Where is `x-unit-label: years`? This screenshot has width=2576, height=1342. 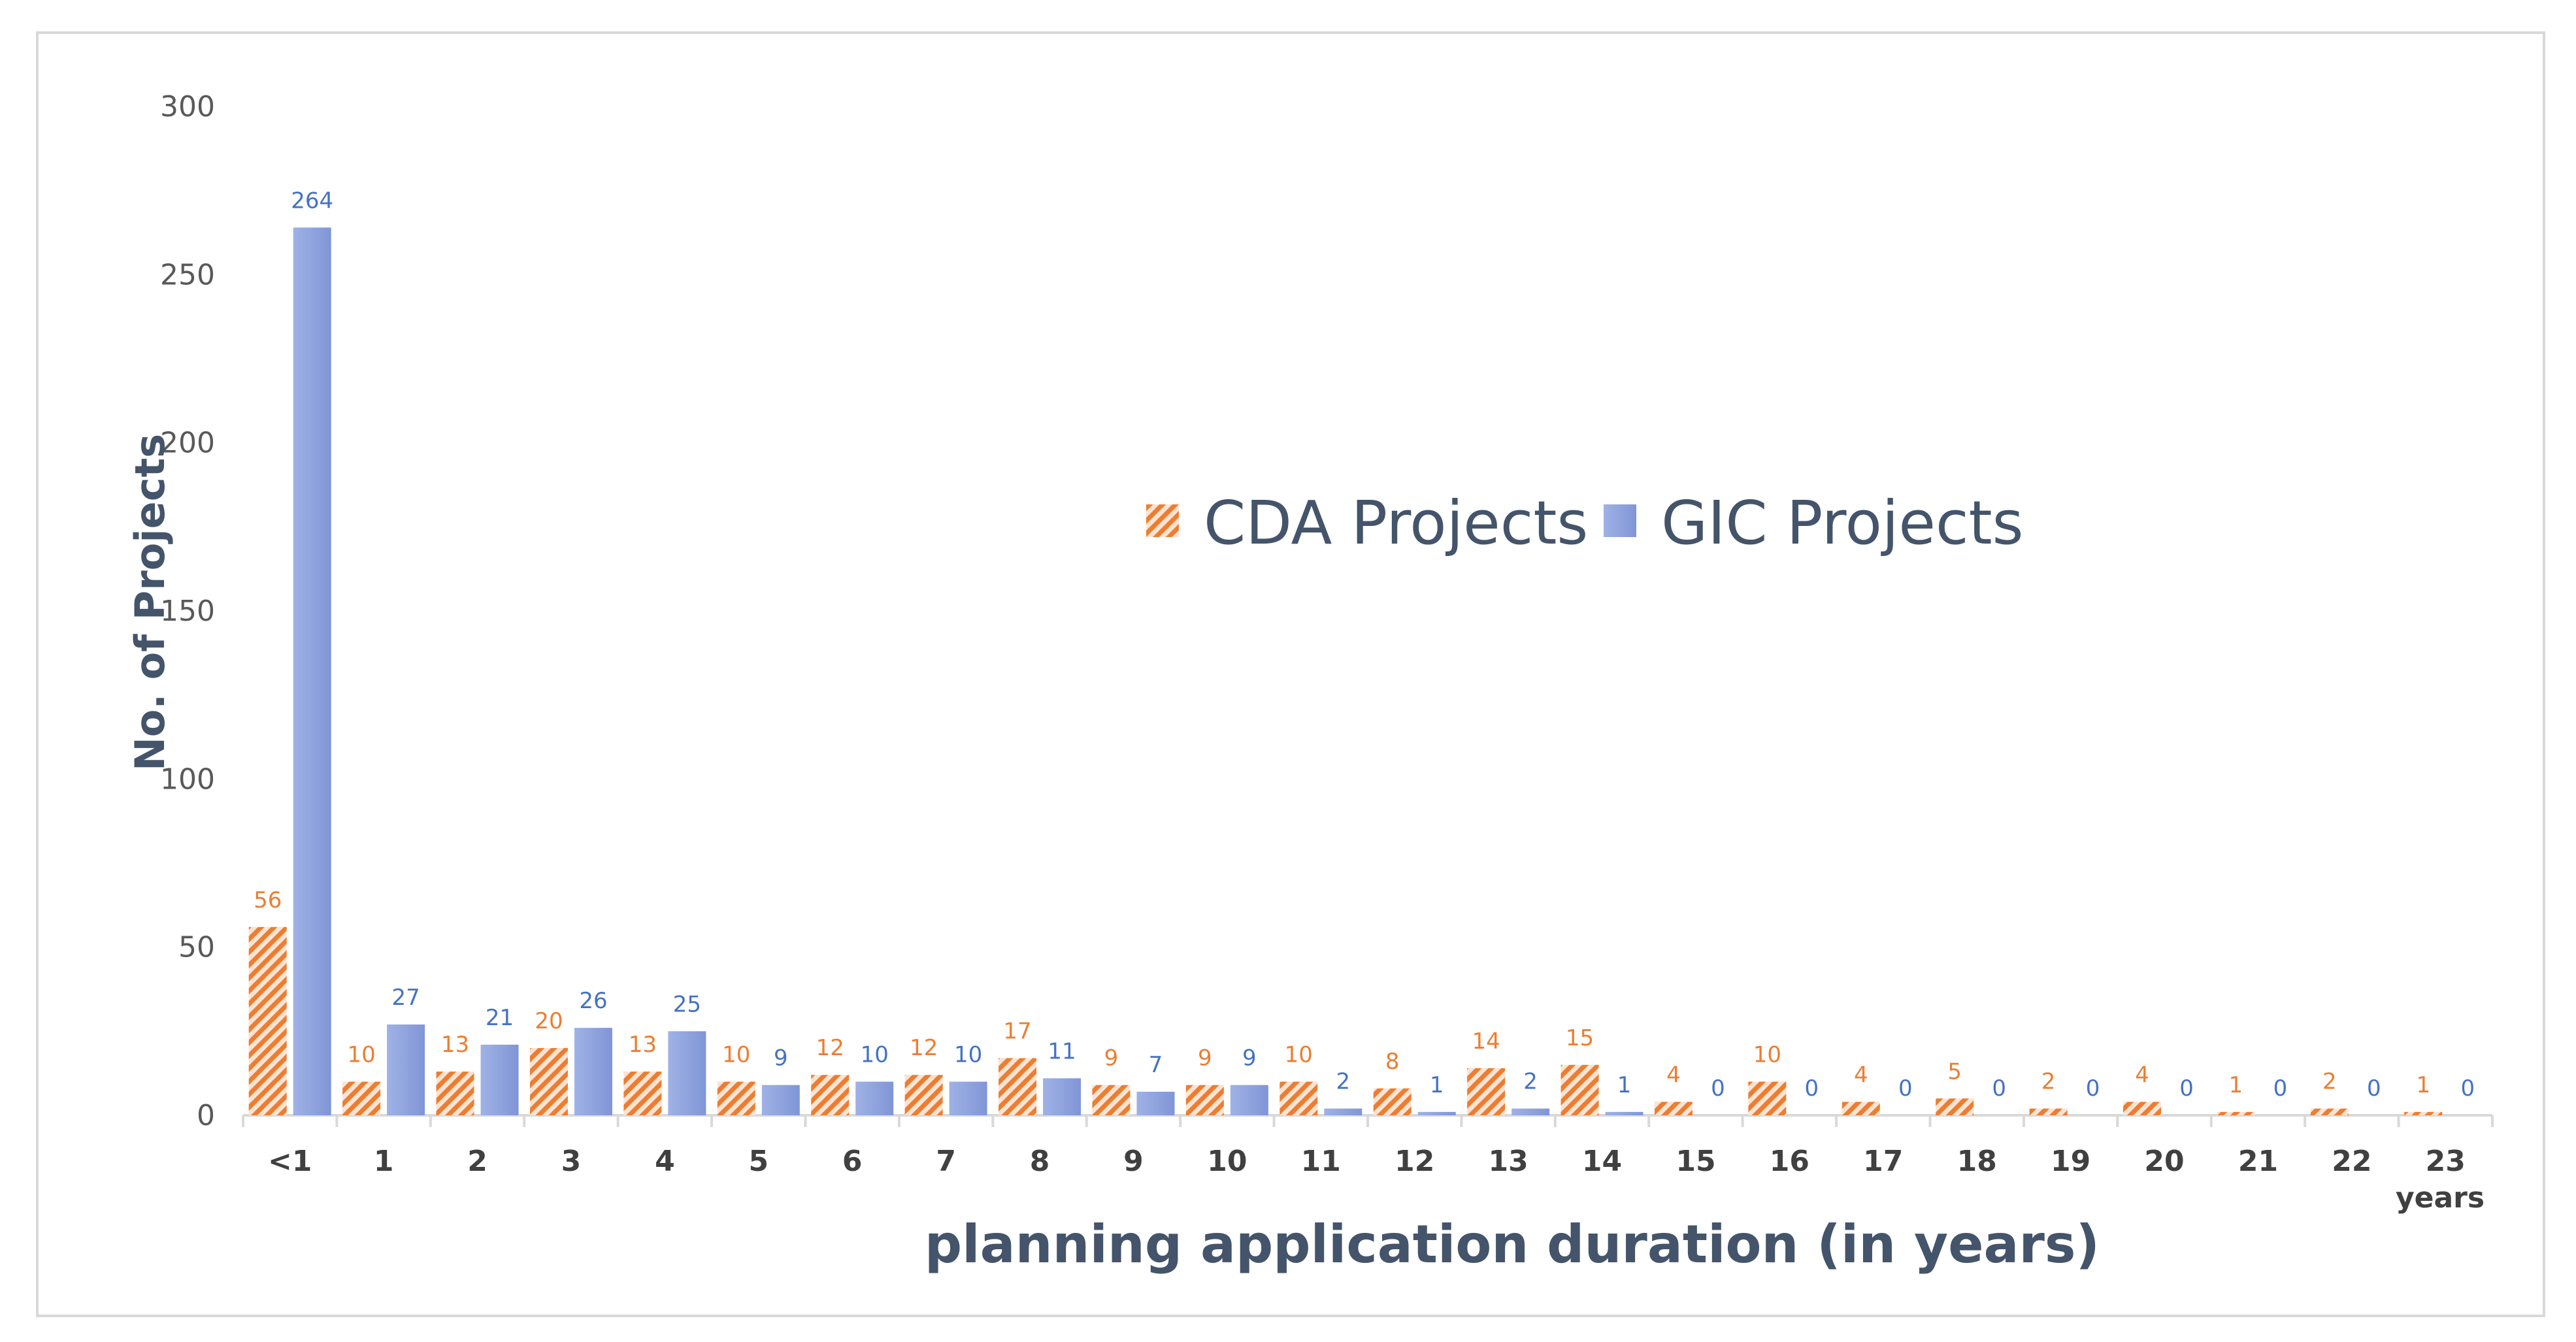
x-unit-label: years is located at coordinates (2440, 1198).